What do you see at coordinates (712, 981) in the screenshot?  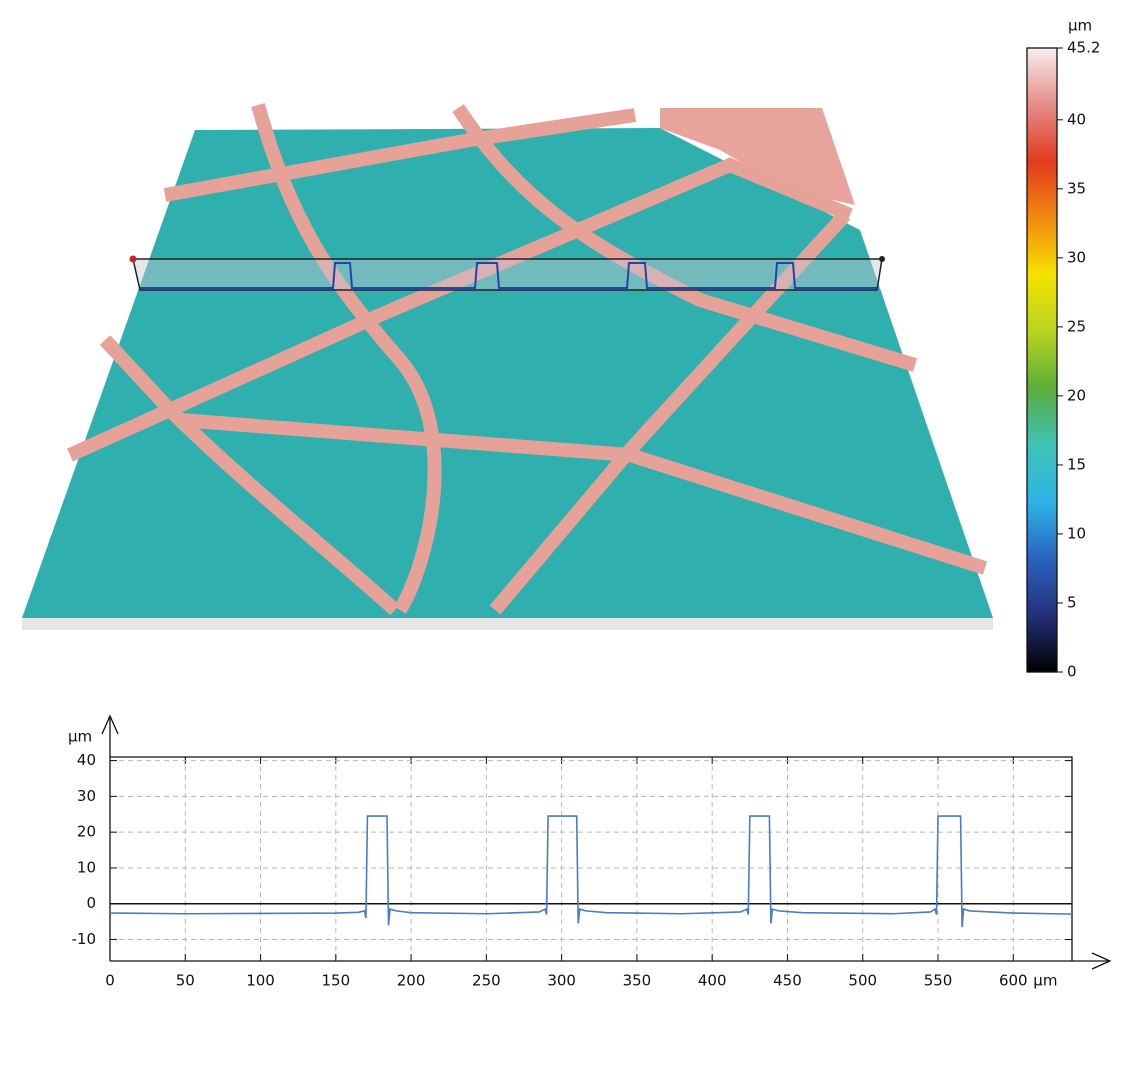 I see `x-tick-label: 400` at bounding box center [712, 981].